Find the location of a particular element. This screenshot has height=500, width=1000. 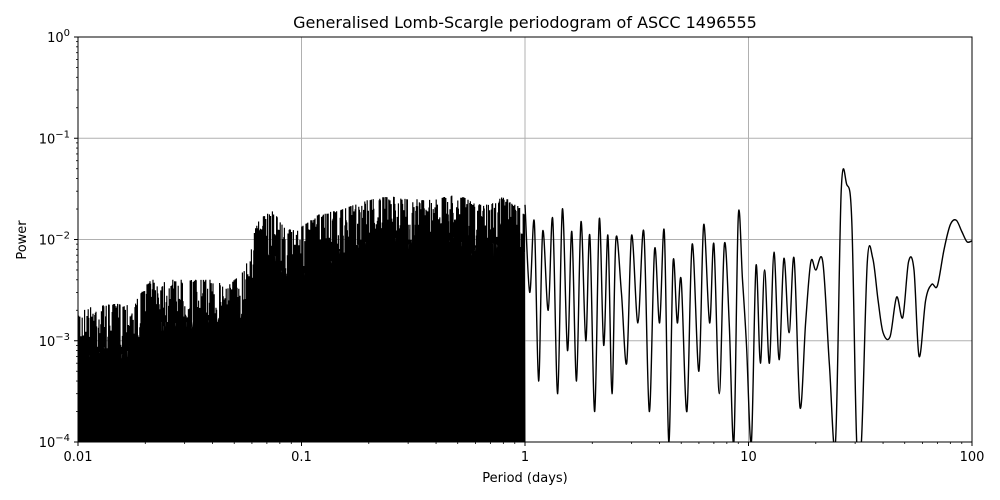

y-axis-label: Power is located at coordinates (22, 240).